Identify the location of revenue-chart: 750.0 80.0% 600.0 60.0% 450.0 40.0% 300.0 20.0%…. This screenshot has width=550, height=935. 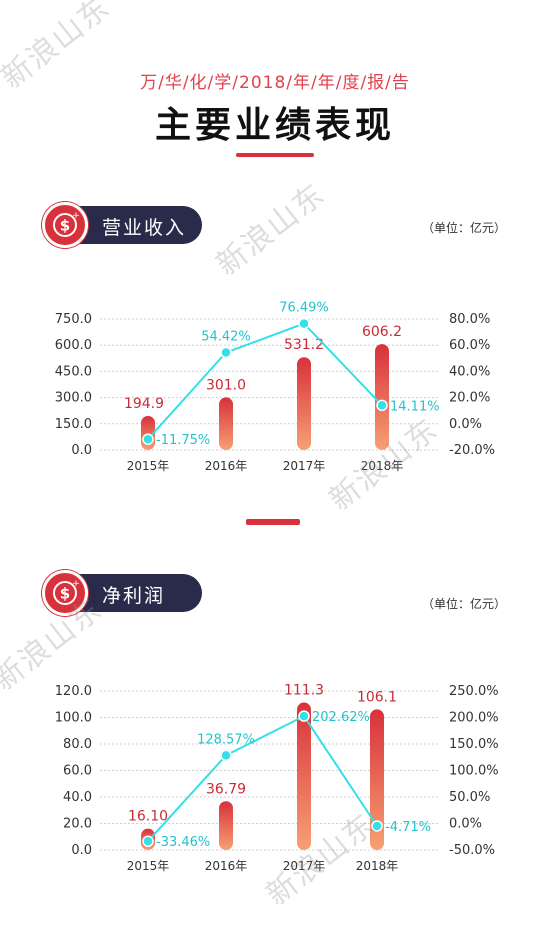
(275, 387).